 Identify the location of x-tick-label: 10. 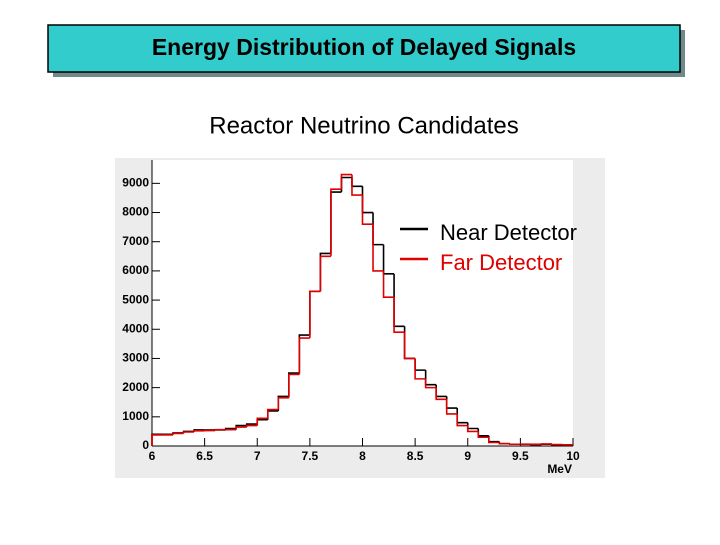
(573, 456).